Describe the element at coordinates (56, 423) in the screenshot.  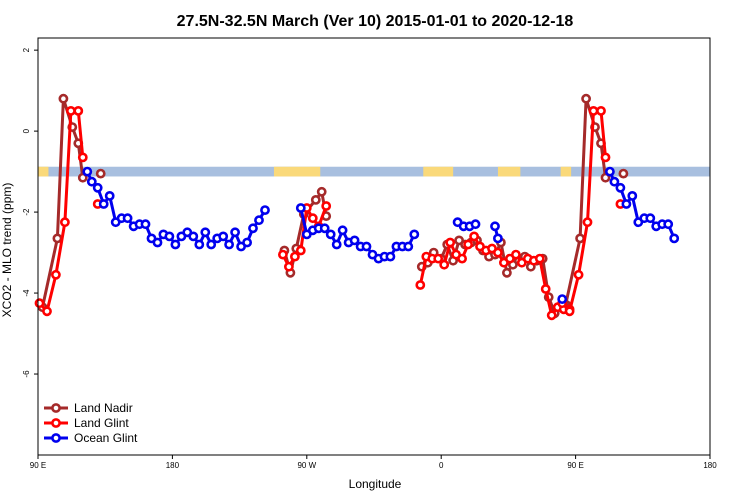
I see `legend-marker-land-glint` at that location.